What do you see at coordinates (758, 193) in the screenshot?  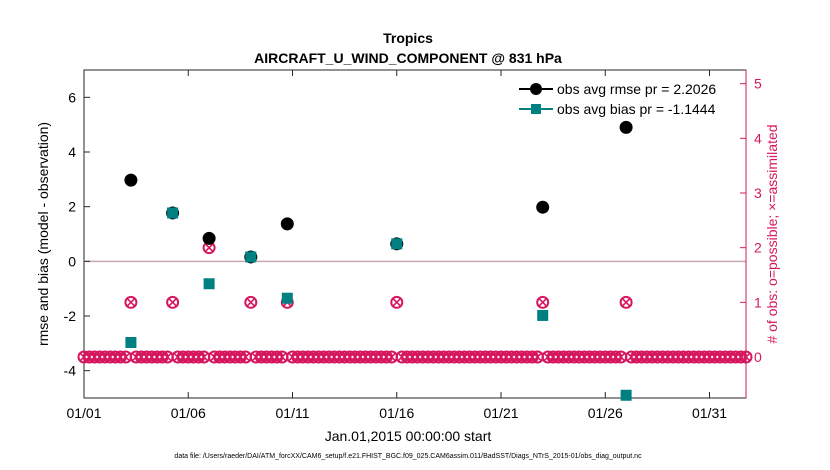 I see `y-tick-right-label: 3` at bounding box center [758, 193].